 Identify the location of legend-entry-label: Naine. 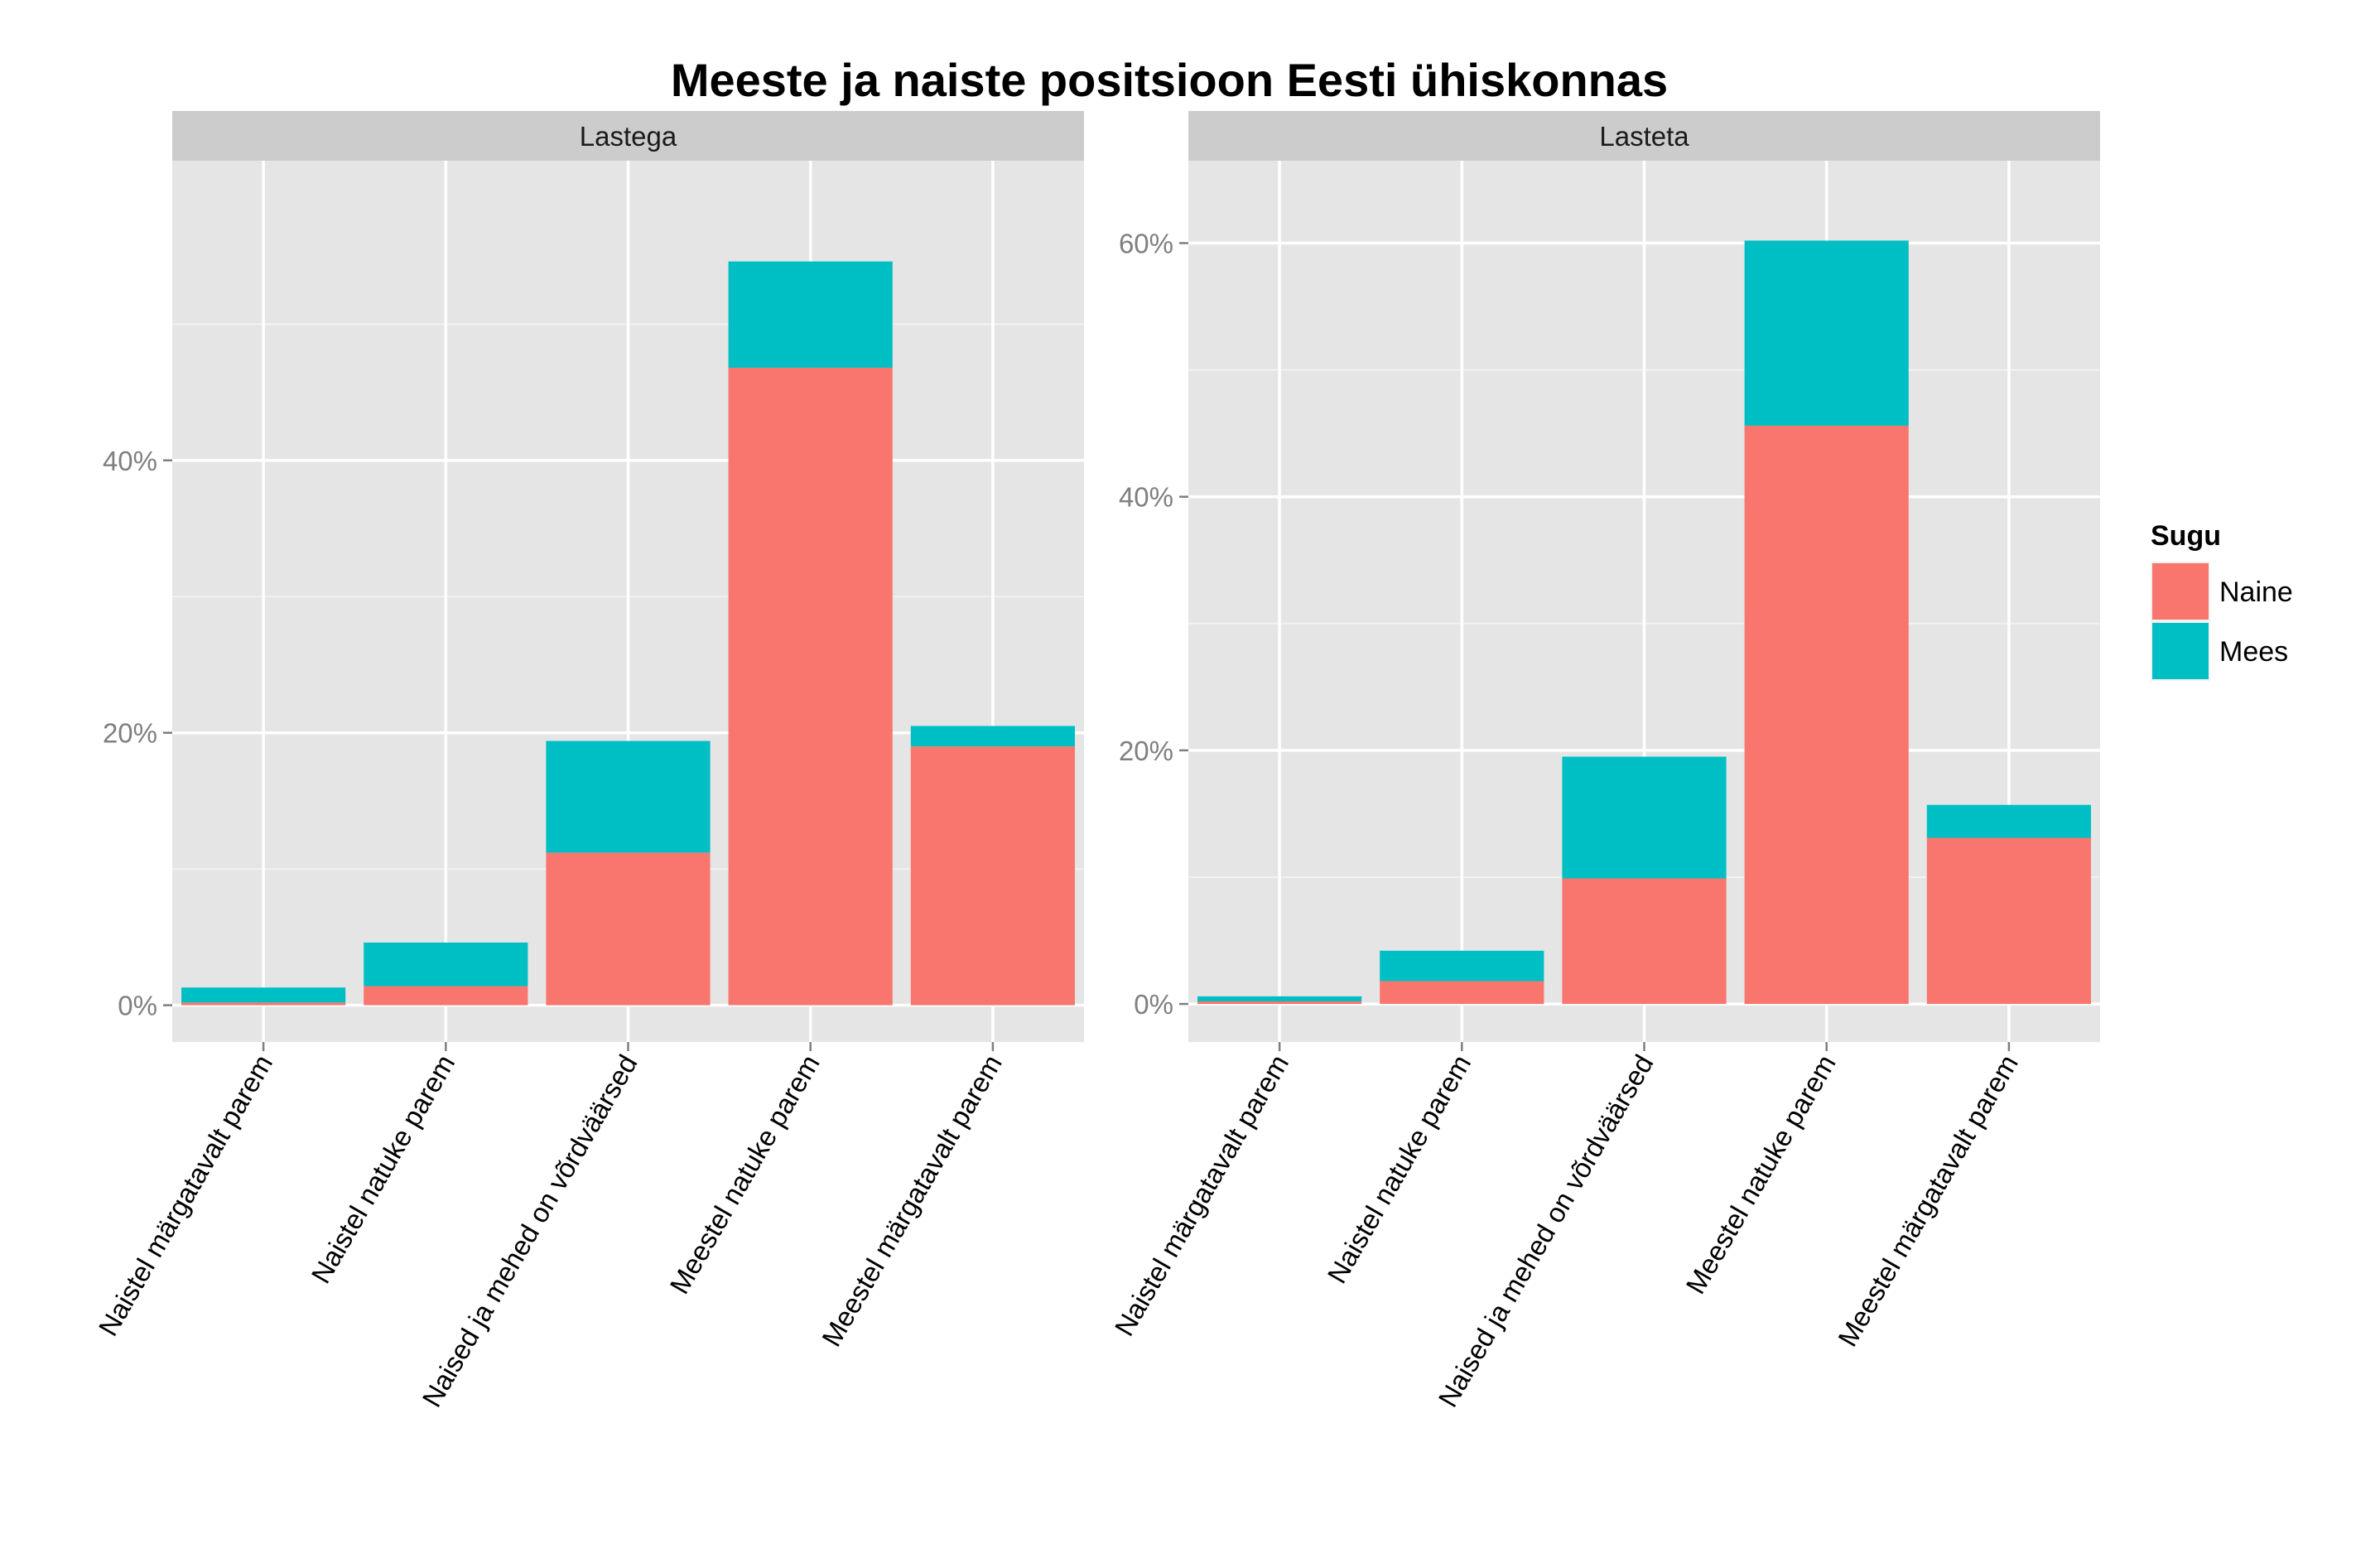
(2256, 592).